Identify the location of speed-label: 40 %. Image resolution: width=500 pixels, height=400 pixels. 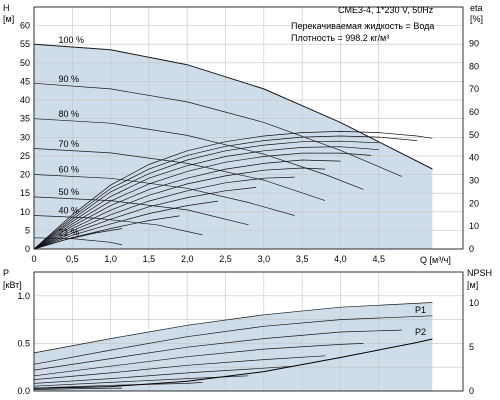
(69, 211).